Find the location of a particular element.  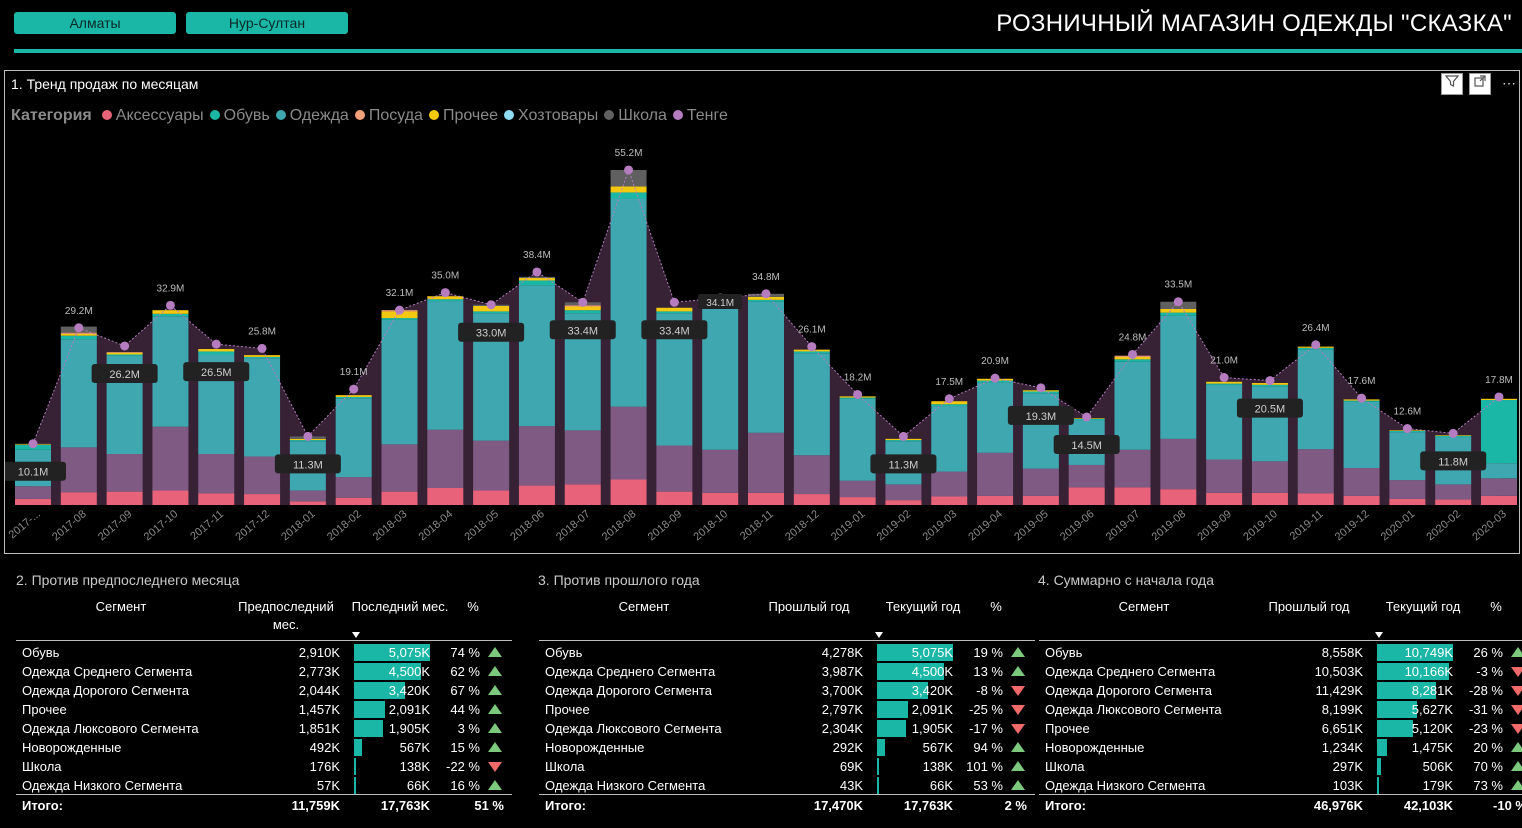

column-header: Последний мес. is located at coordinates (400, 606).